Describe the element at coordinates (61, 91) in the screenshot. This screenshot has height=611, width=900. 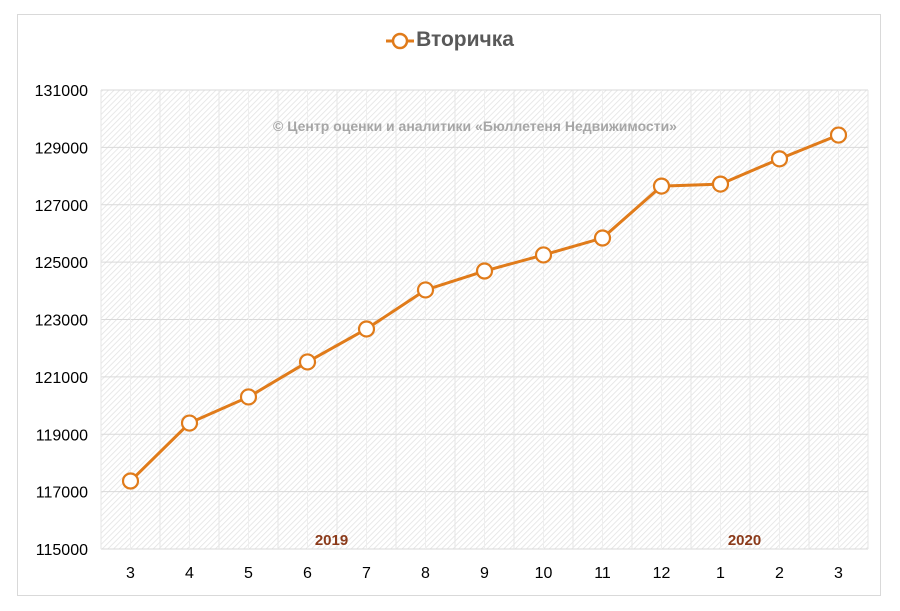
I see `y-tick-label: 131000` at that location.